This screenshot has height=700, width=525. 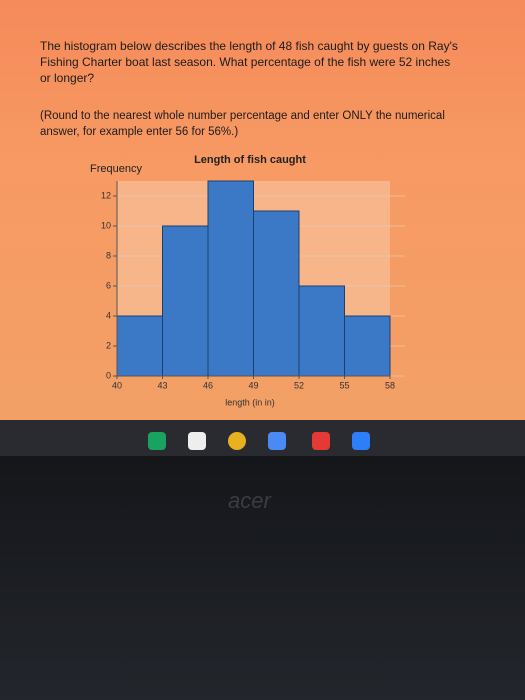 What do you see at coordinates (277, 441) in the screenshot?
I see `docs-icon` at bounding box center [277, 441].